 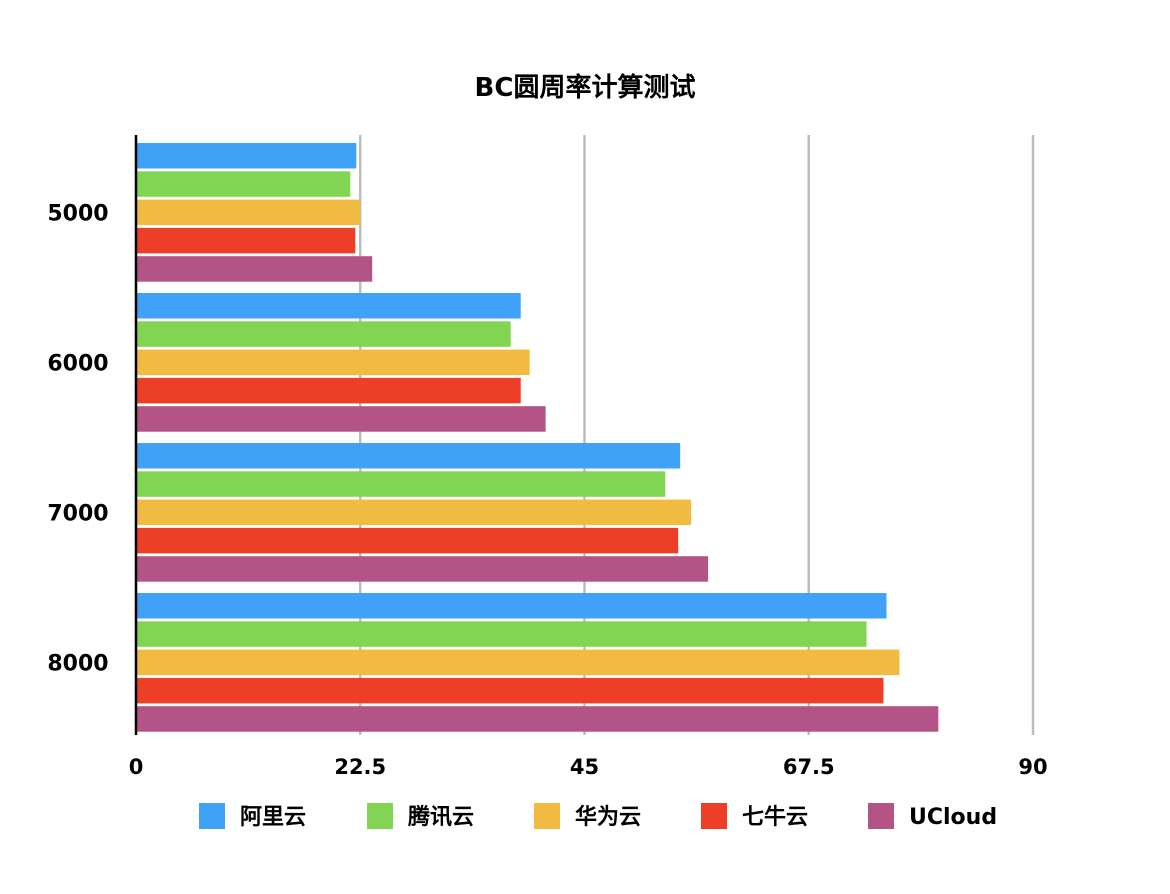 I want to click on category-label: 8000, so click(x=77, y=663).